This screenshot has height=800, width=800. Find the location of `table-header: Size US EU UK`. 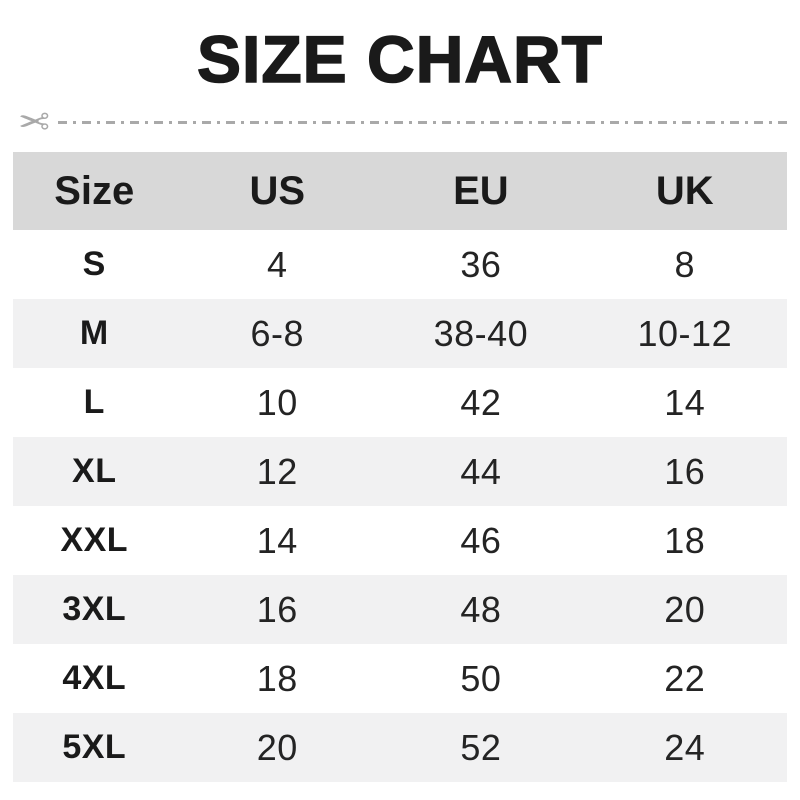

table-header: Size US EU UK is located at coordinates (400, 191).